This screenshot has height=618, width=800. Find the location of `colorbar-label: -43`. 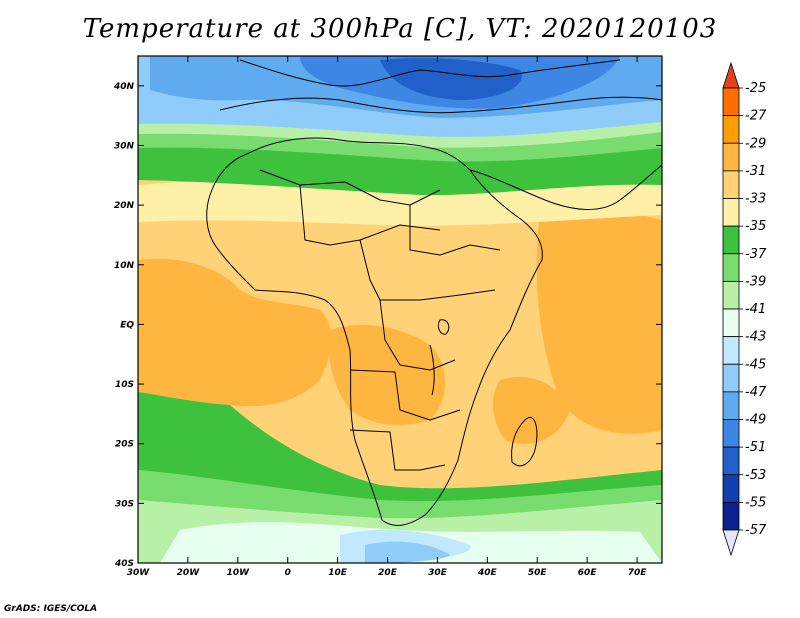

colorbar-label: -43 is located at coordinates (755, 337).